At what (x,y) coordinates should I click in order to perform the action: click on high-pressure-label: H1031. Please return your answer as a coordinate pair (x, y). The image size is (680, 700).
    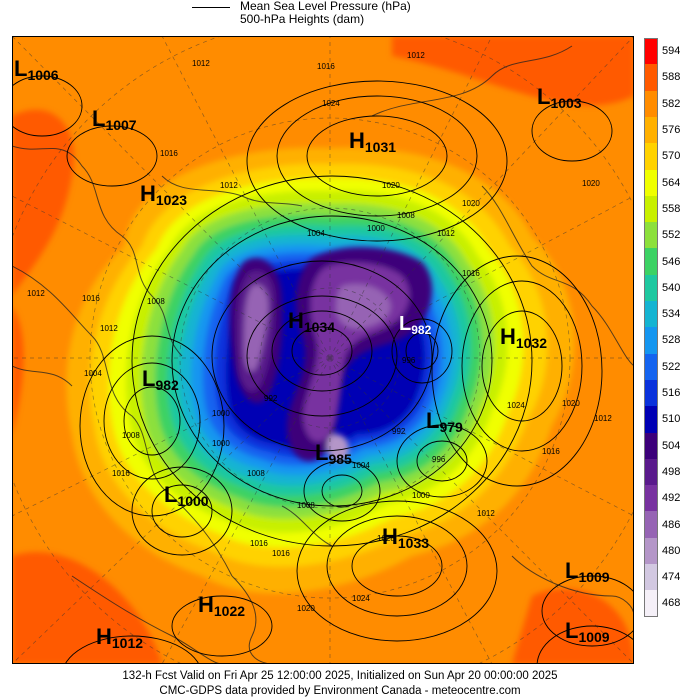
    Looking at the image, I should click on (372, 141).